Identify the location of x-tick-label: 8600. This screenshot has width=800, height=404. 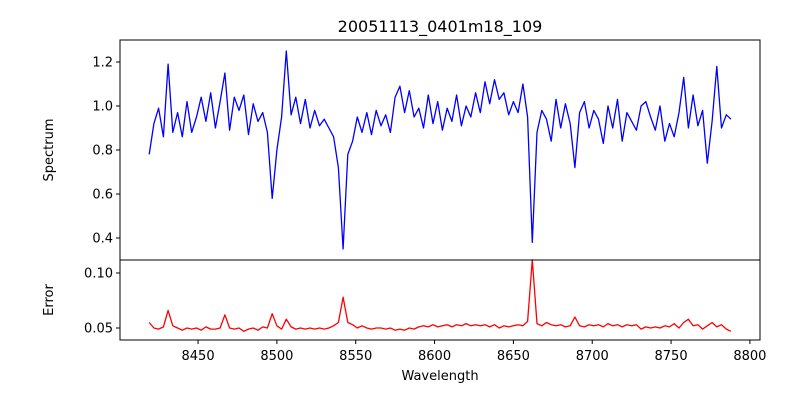
(434, 356).